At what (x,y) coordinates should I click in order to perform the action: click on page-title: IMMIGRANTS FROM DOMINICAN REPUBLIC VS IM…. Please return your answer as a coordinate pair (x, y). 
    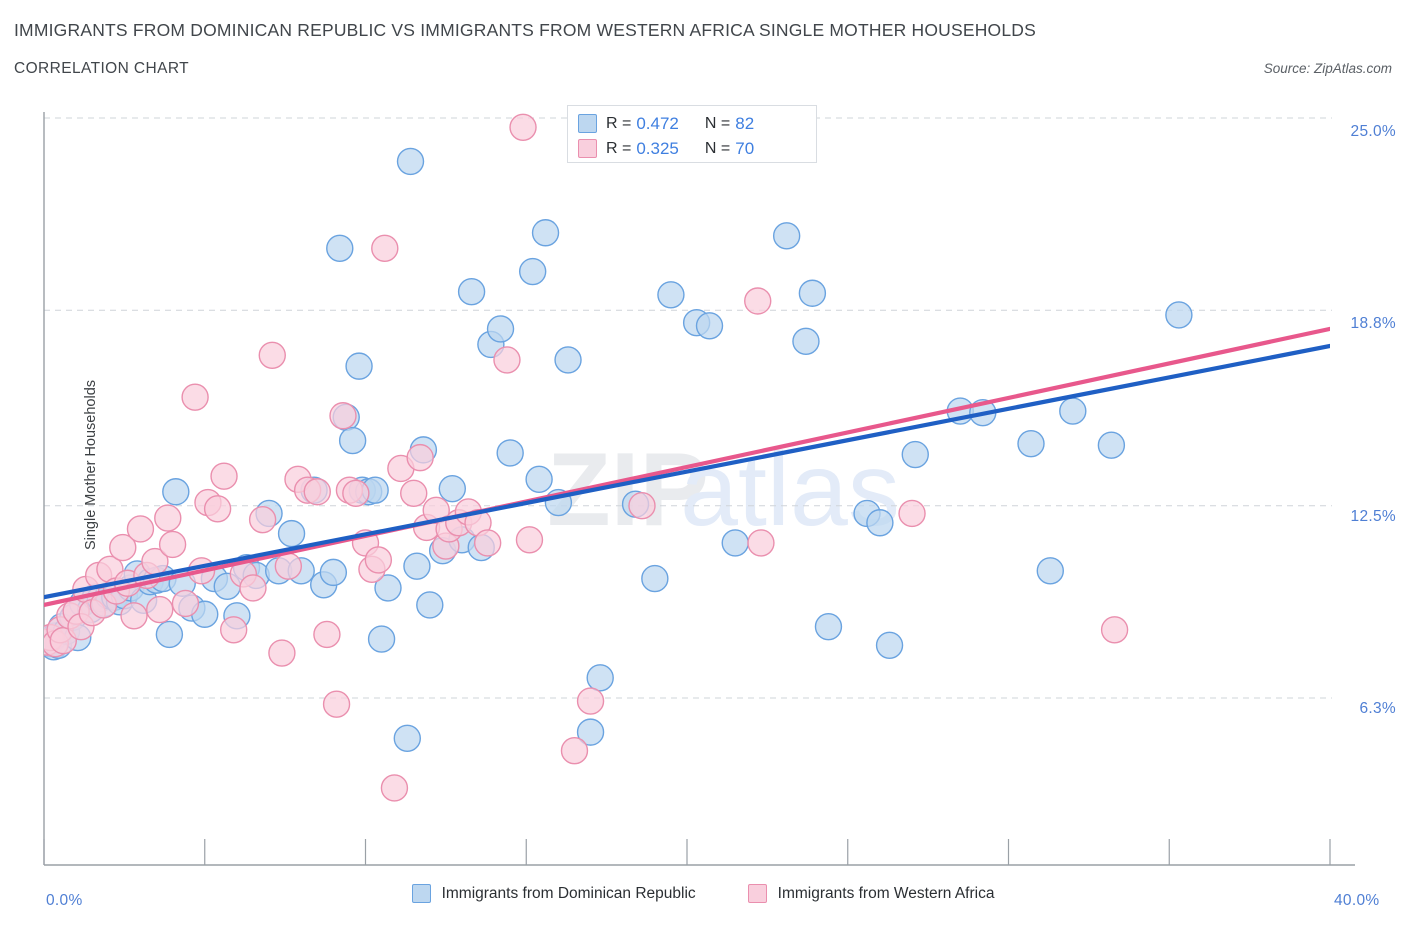
    Looking at the image, I should click on (525, 30).